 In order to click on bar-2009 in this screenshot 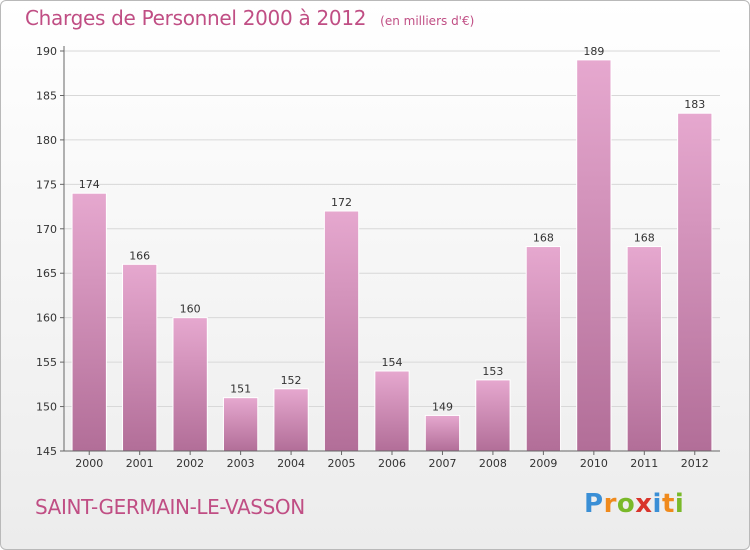, I will do `click(543, 349)`.